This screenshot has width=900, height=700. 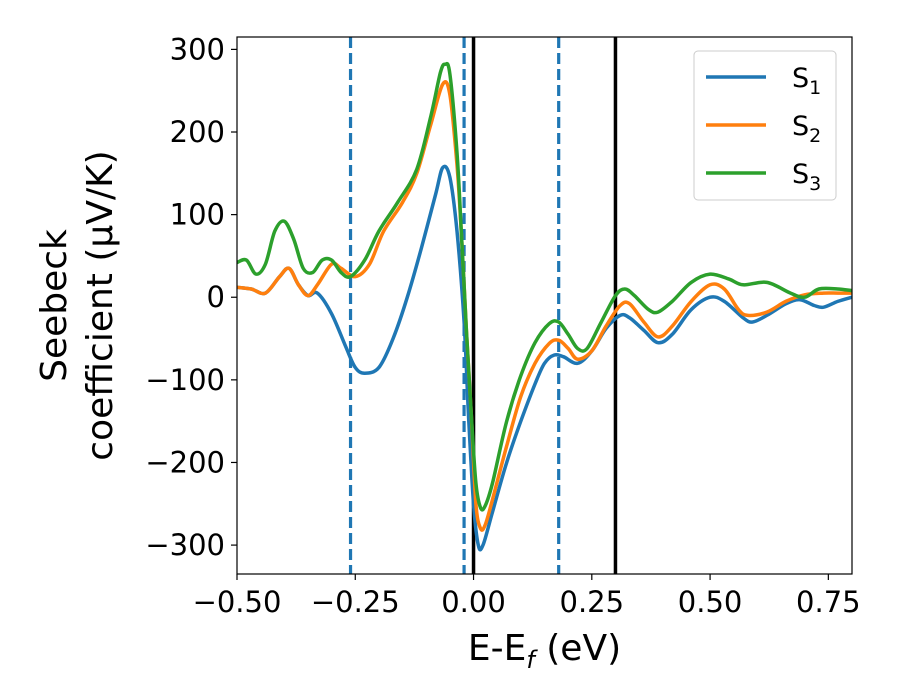 I want to click on y-axis-title-line2: coefficient (μV/K), so click(x=100, y=305).